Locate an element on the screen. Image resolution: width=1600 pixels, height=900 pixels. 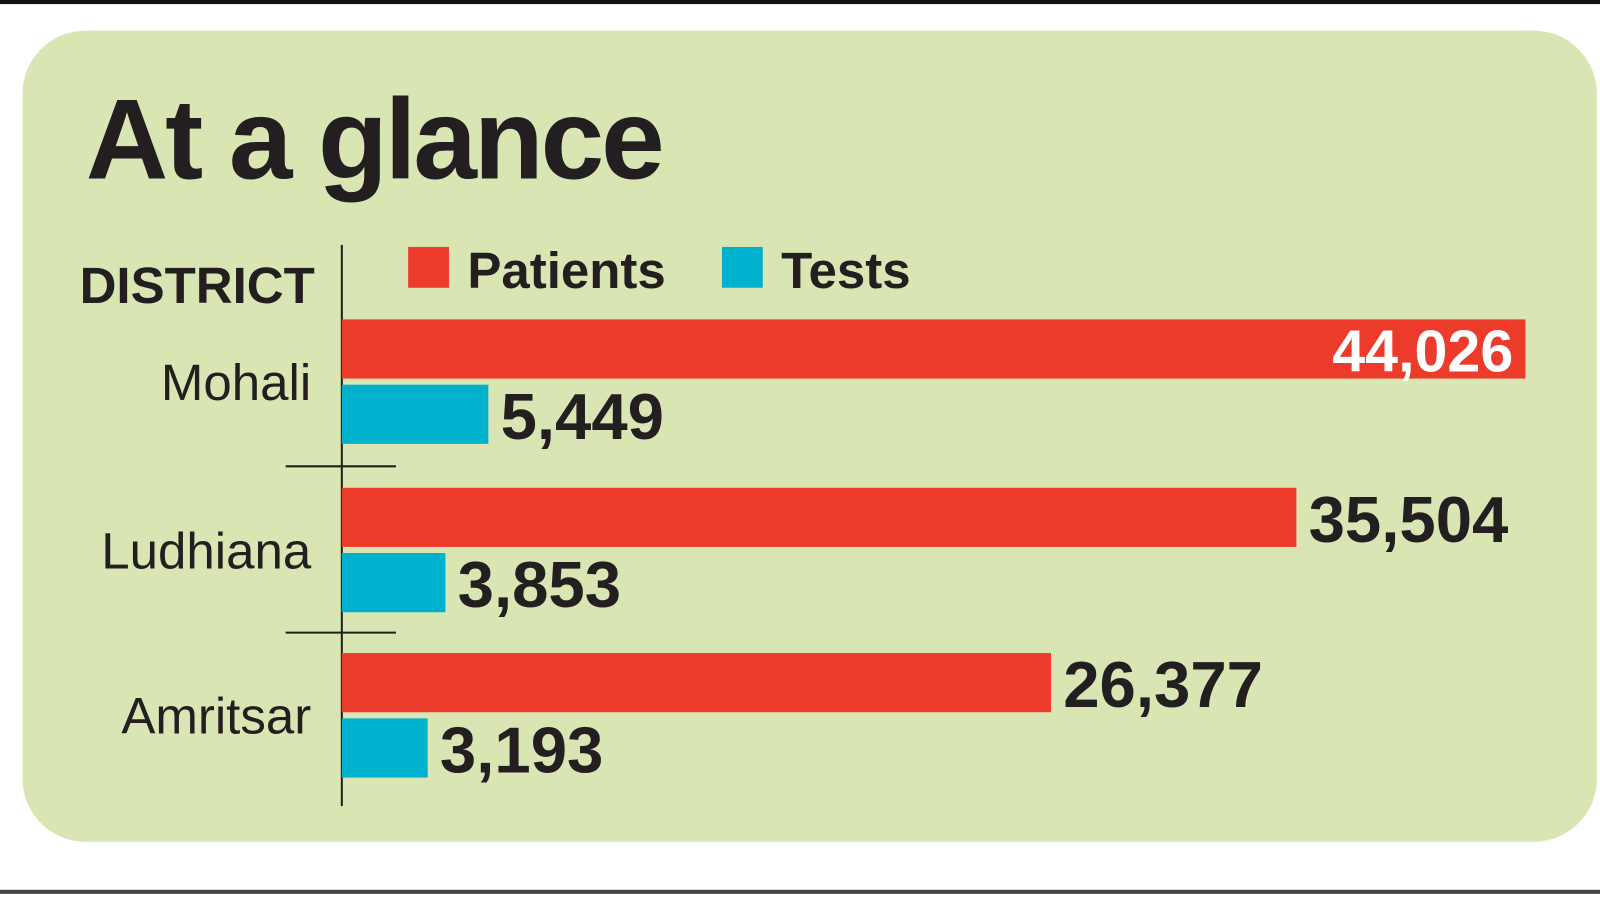
top-rule is located at coordinates (800, 2).